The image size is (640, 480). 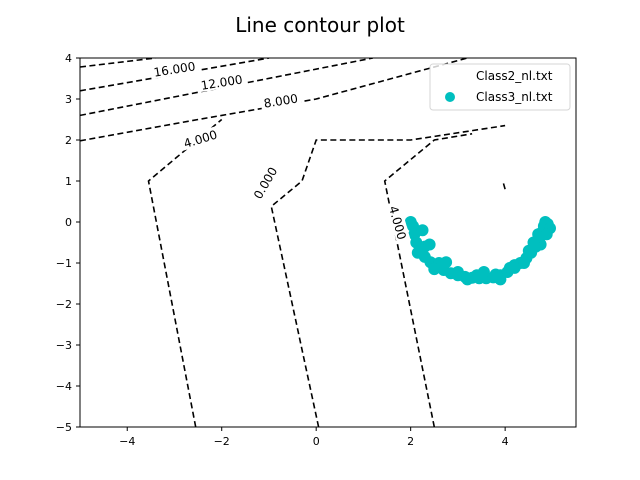 What do you see at coordinates (316, 441) in the screenshot?
I see `x-tick-label: 0` at bounding box center [316, 441].